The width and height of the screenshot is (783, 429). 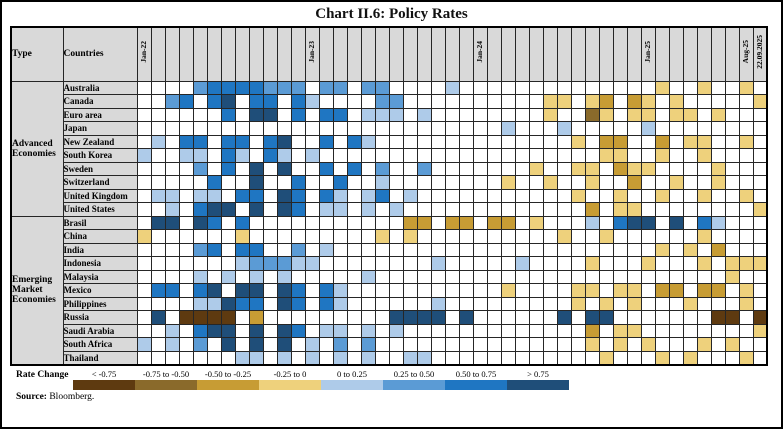 I want to click on legend-bin-label: 0.50 to 0.75, so click(x=476, y=373).